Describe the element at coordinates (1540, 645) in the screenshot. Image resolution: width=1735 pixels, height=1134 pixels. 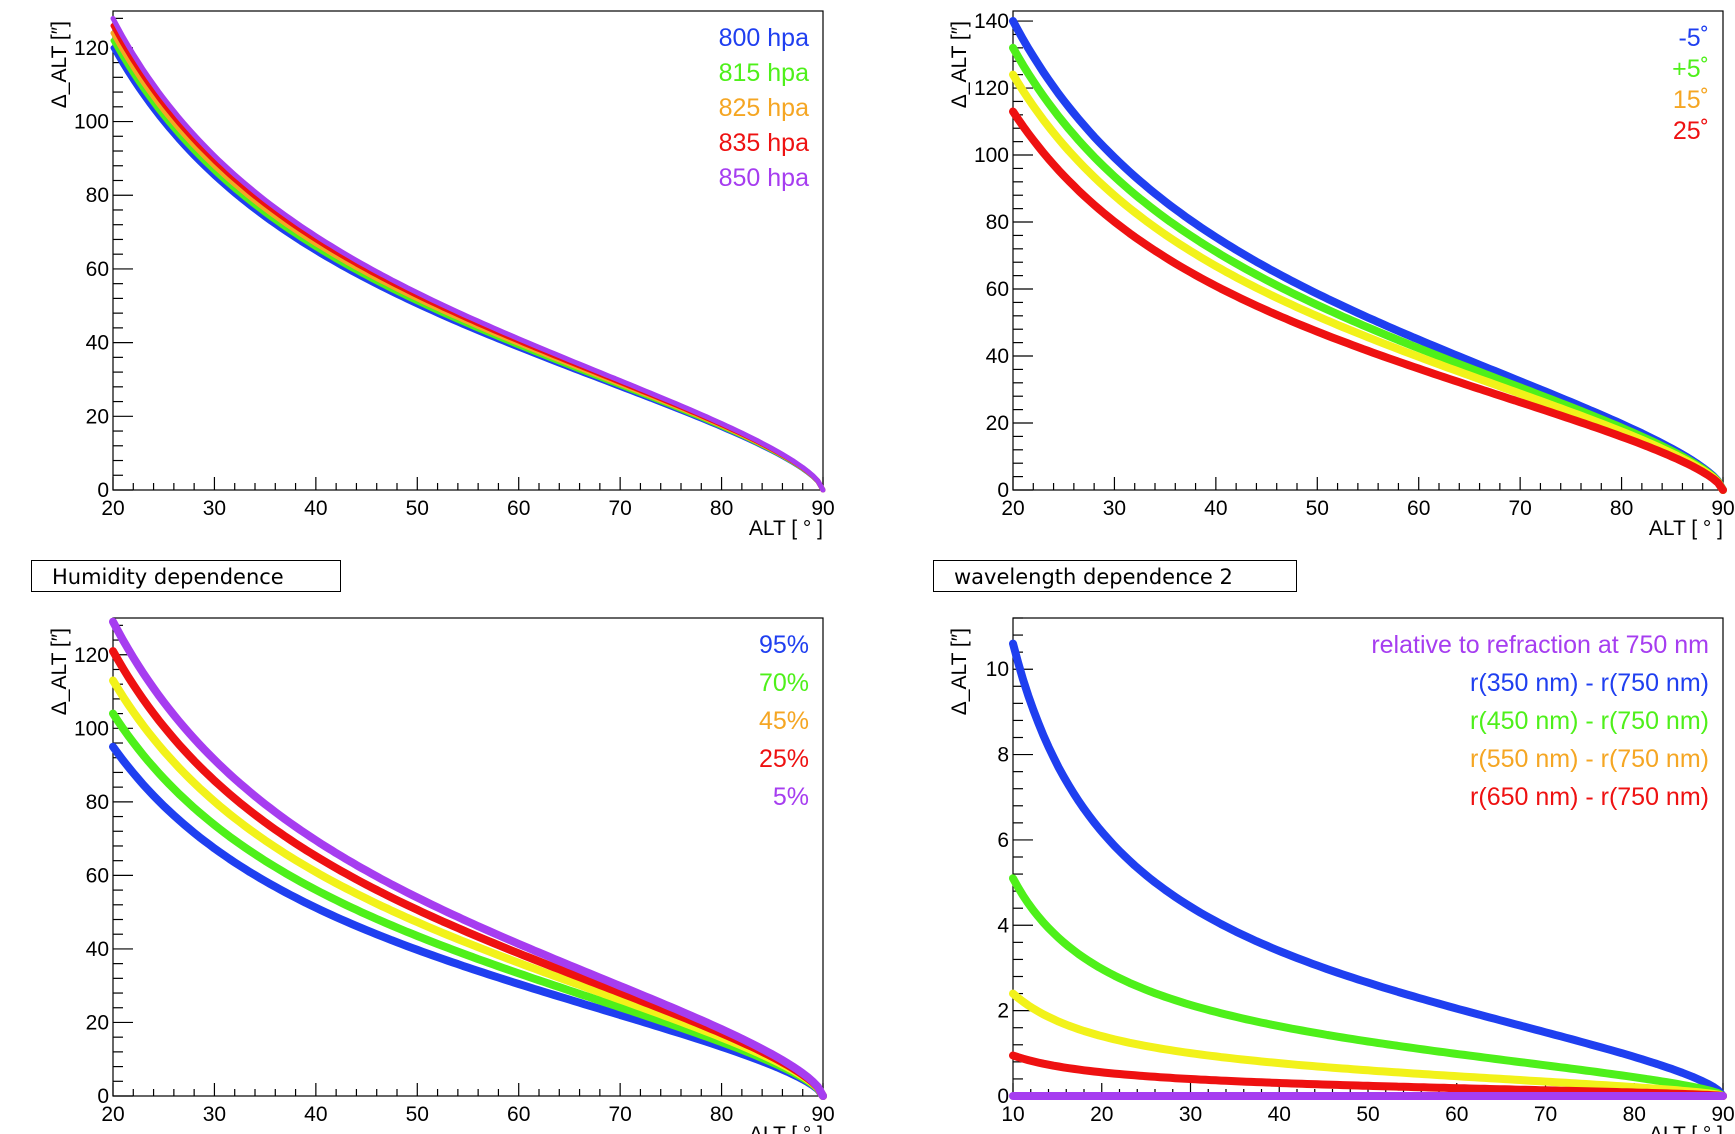
I see `legend-title: relative to refraction at 750 nm` at that location.